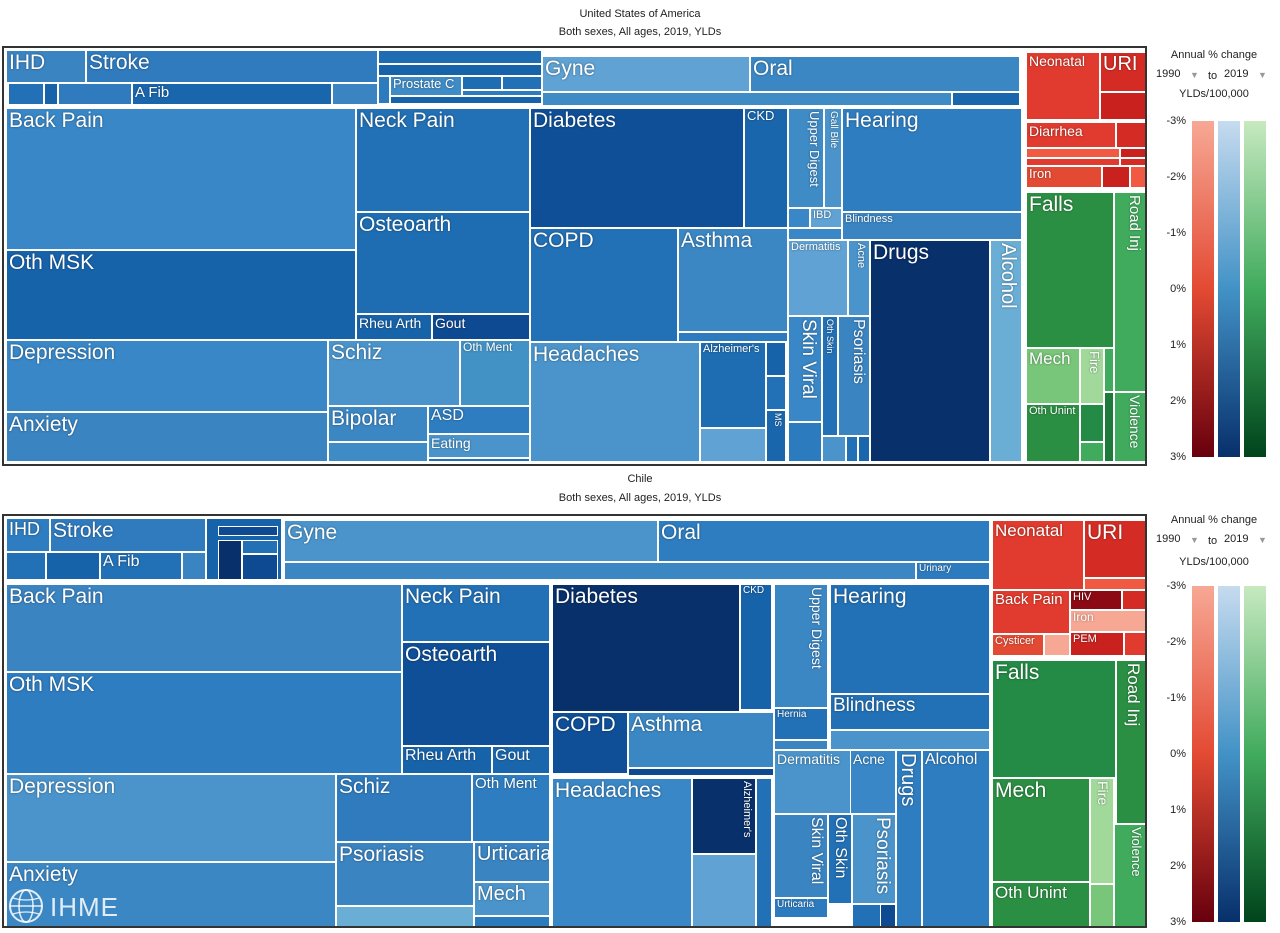 The height and width of the screenshot is (933, 1280). Describe the element at coordinates (776, 436) in the screenshot. I see `treemap-cell: MS` at that location.